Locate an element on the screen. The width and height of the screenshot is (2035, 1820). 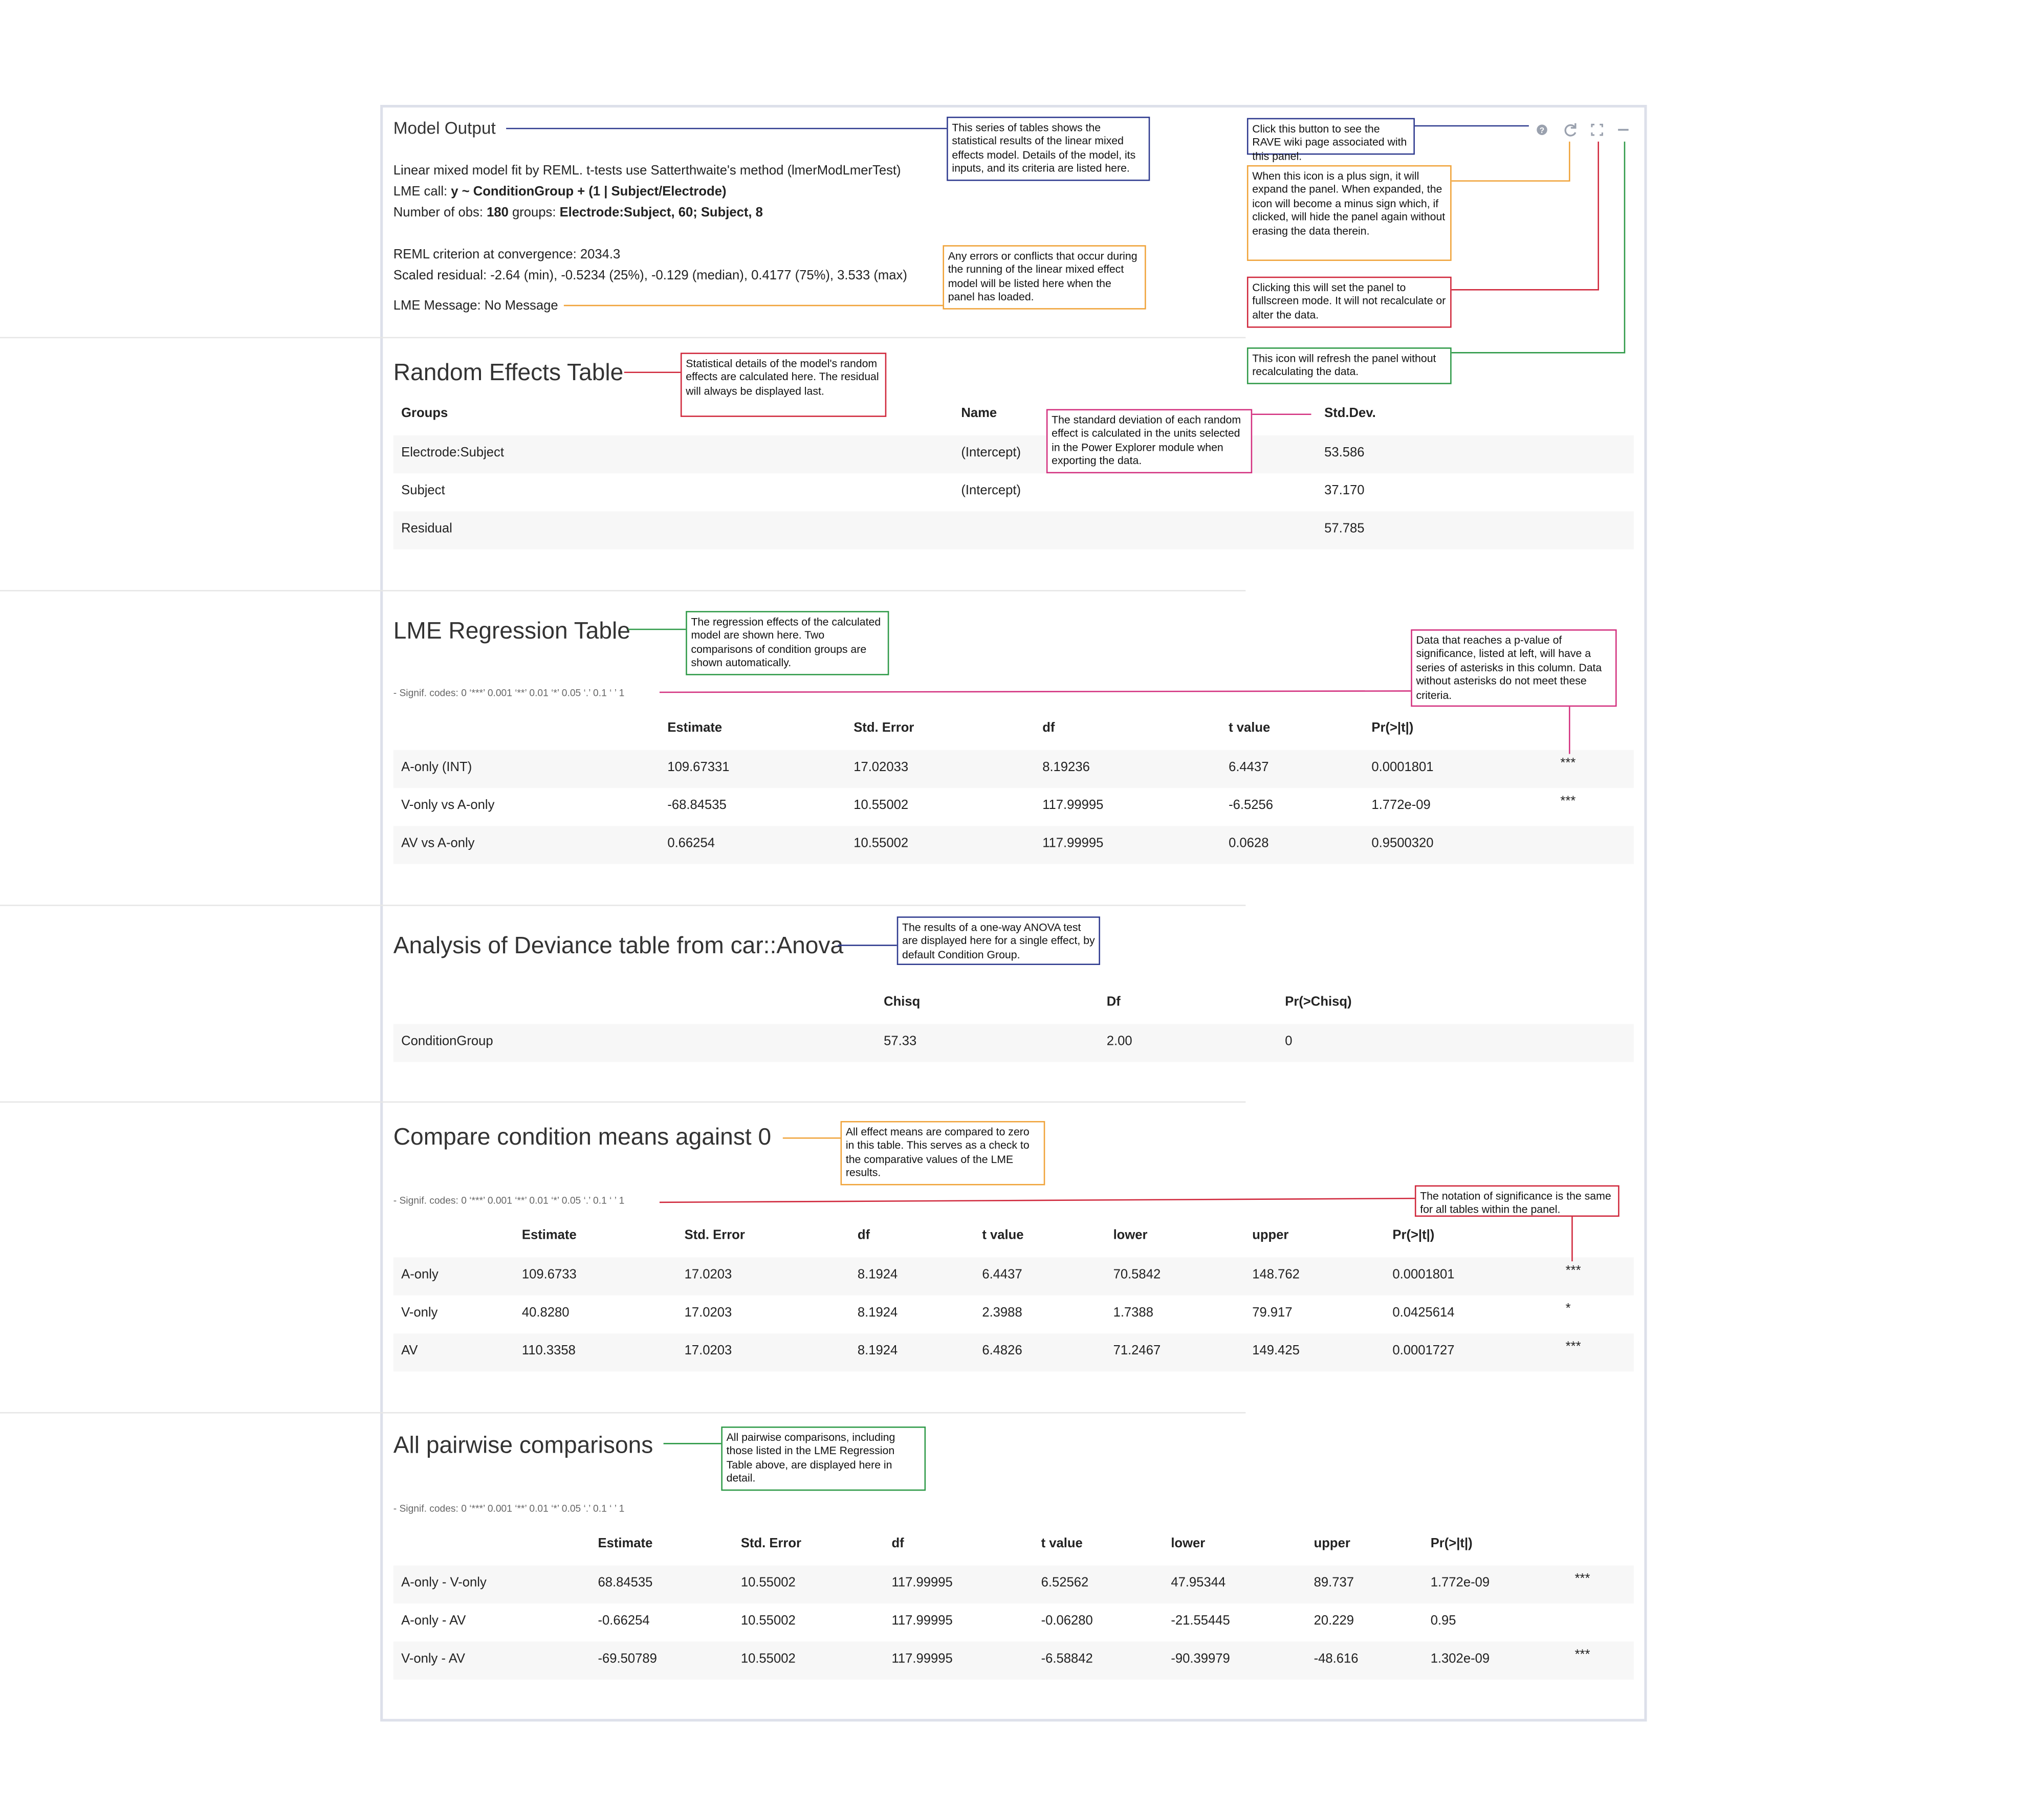
table-cell: 109.67331 is located at coordinates (698, 768).